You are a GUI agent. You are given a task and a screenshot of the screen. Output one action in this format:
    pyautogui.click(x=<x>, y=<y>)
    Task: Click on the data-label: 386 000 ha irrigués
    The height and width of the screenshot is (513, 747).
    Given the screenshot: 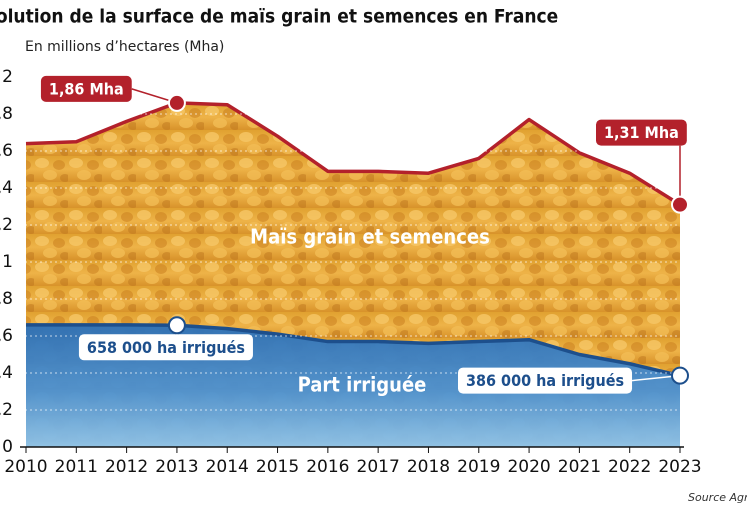 What is the action you would take?
    pyautogui.click(x=545, y=380)
    